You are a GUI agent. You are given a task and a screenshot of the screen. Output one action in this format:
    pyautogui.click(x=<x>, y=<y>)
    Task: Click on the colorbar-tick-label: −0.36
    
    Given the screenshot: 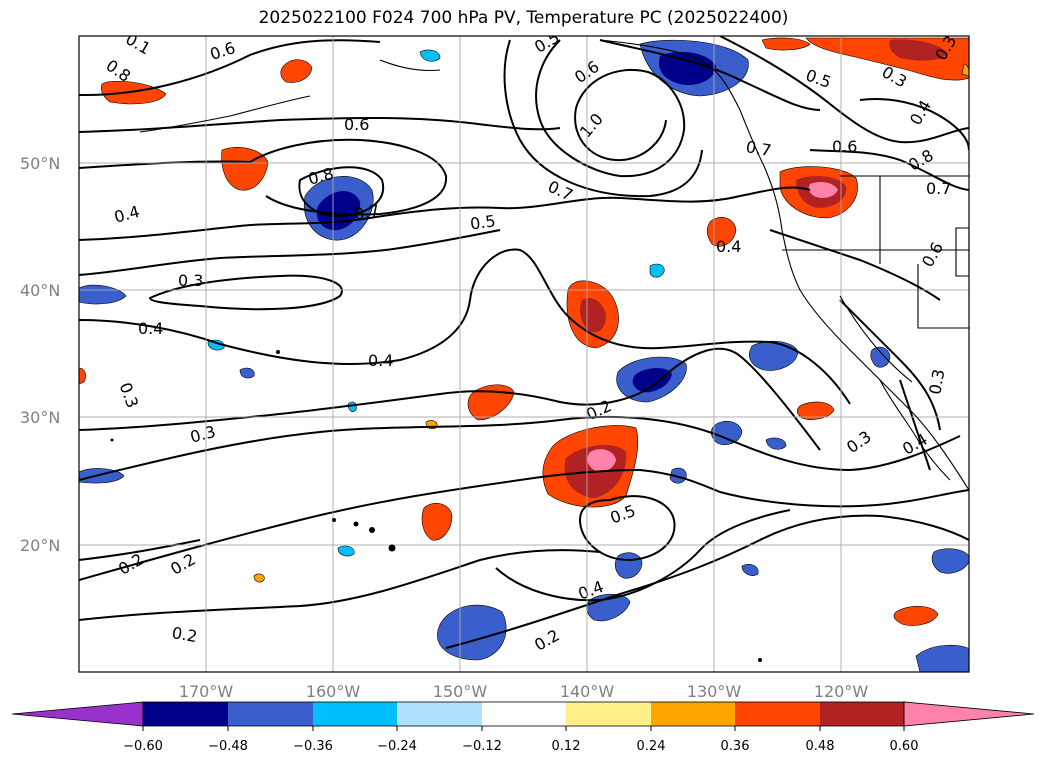 What is the action you would take?
    pyautogui.click(x=313, y=746)
    